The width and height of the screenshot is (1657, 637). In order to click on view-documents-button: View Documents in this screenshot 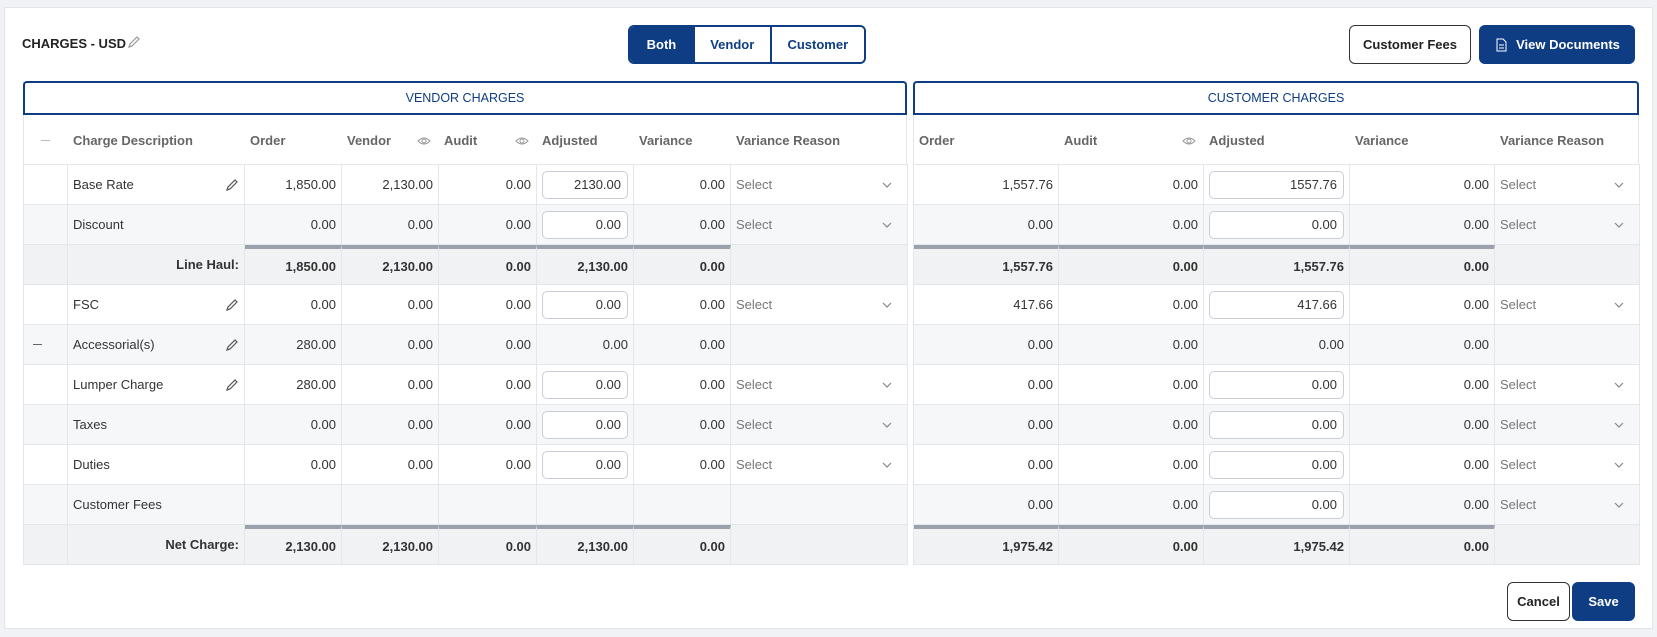, I will do `click(1557, 44)`.